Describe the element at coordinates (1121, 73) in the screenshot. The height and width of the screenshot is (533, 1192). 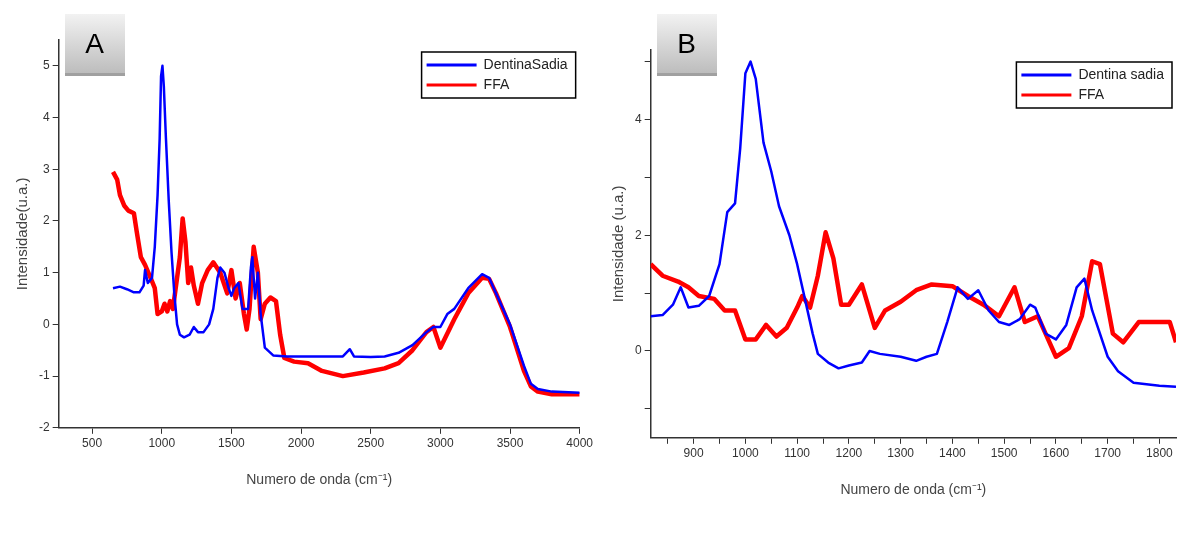
I see `legend-label: Dentina sadia` at that location.